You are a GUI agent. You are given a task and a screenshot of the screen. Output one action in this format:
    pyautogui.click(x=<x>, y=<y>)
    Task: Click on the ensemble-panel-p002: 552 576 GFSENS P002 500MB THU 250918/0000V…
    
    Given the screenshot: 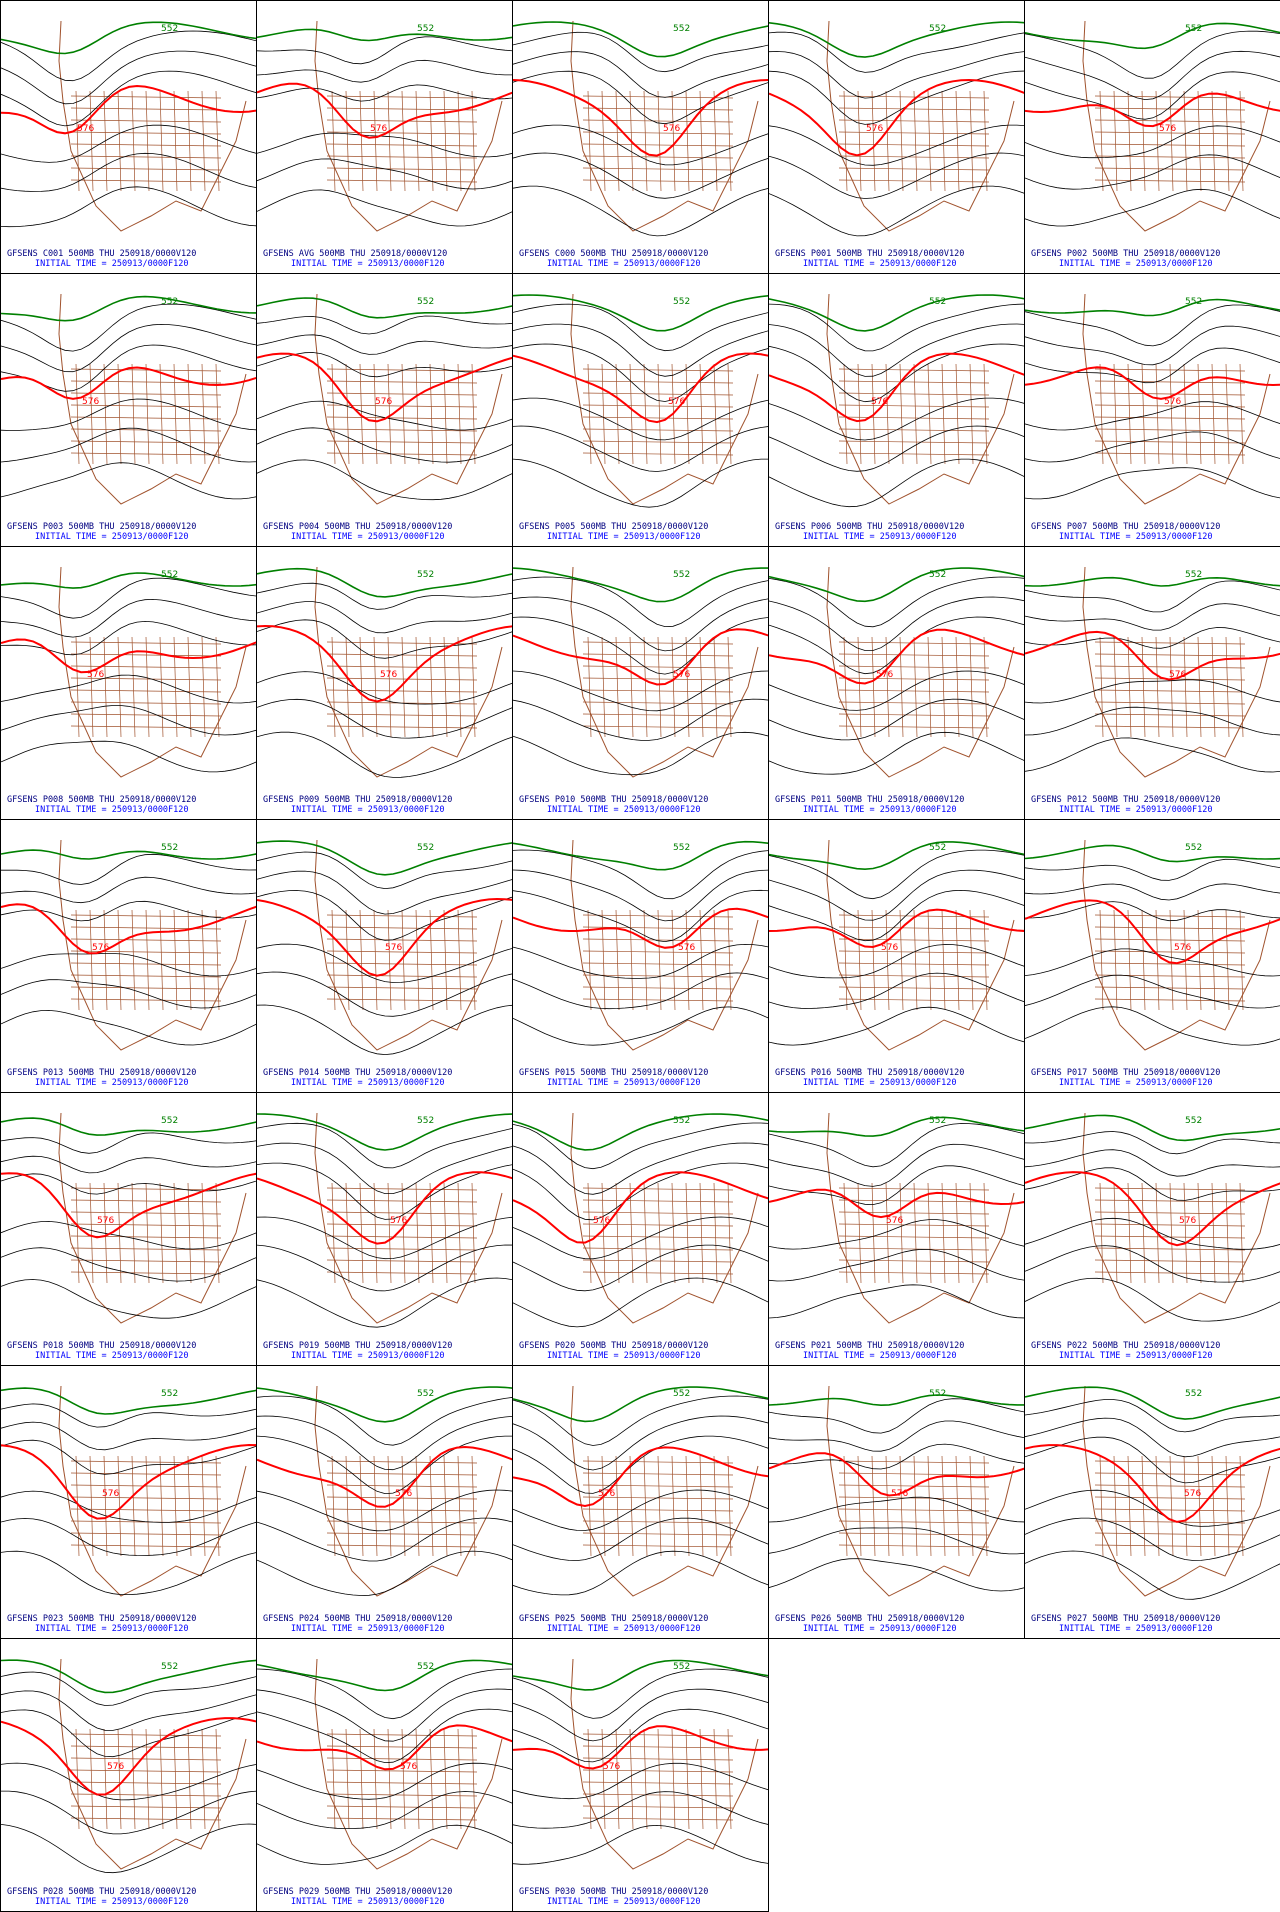 What is the action you would take?
    pyautogui.click(x=1152, y=137)
    